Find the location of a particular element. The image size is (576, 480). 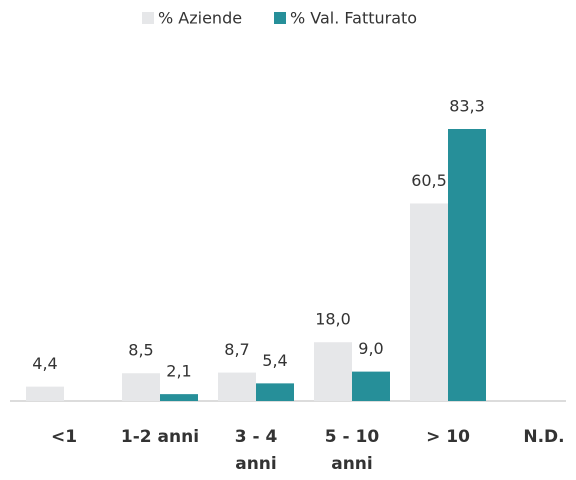

x-tick-label: 3 - 4 anni is located at coordinates (256, 450).